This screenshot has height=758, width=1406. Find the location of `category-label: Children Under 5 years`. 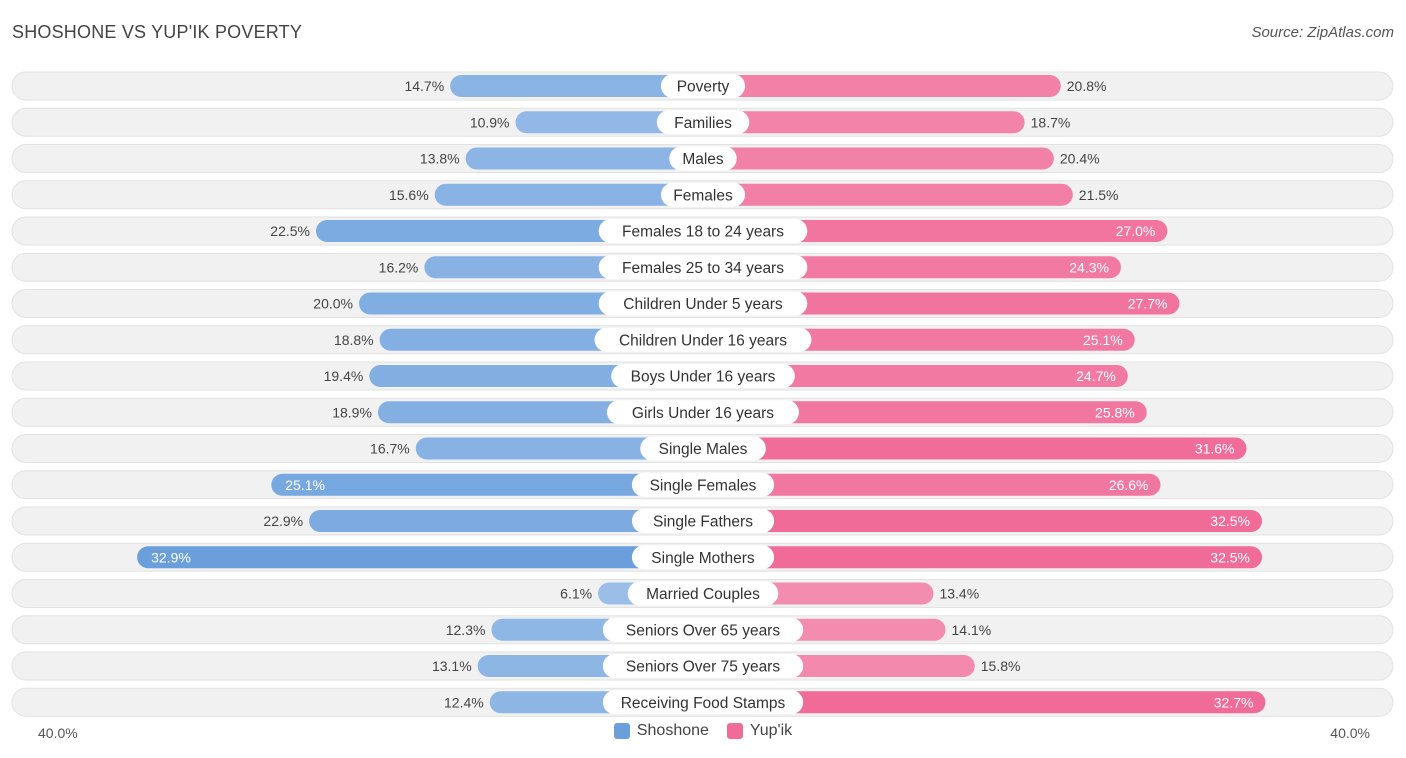

category-label: Children Under 5 years is located at coordinates (703, 304).